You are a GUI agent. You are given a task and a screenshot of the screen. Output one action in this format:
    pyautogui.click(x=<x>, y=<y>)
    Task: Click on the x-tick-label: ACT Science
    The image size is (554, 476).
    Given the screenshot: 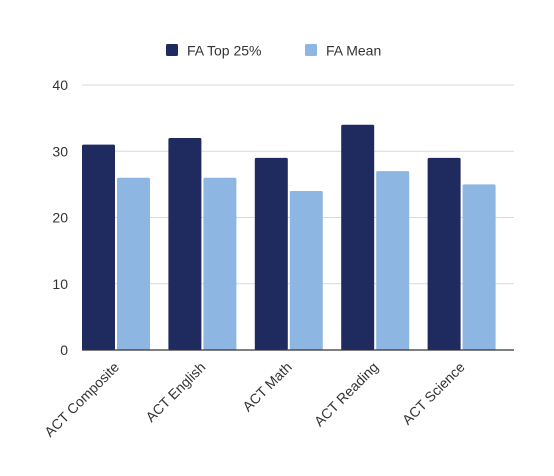 What is the action you would take?
    pyautogui.click(x=433, y=393)
    